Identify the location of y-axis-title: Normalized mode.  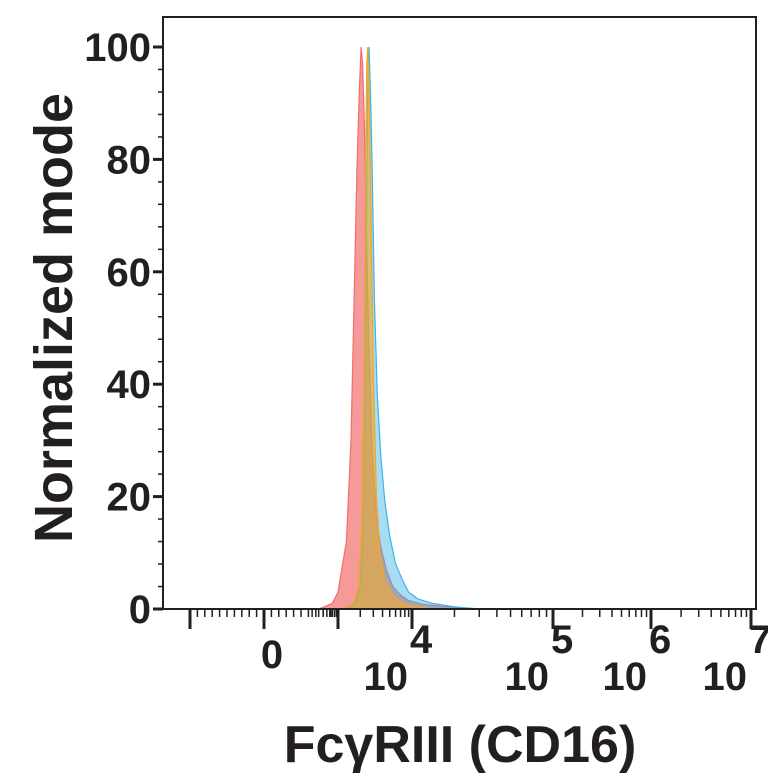
(54, 318).